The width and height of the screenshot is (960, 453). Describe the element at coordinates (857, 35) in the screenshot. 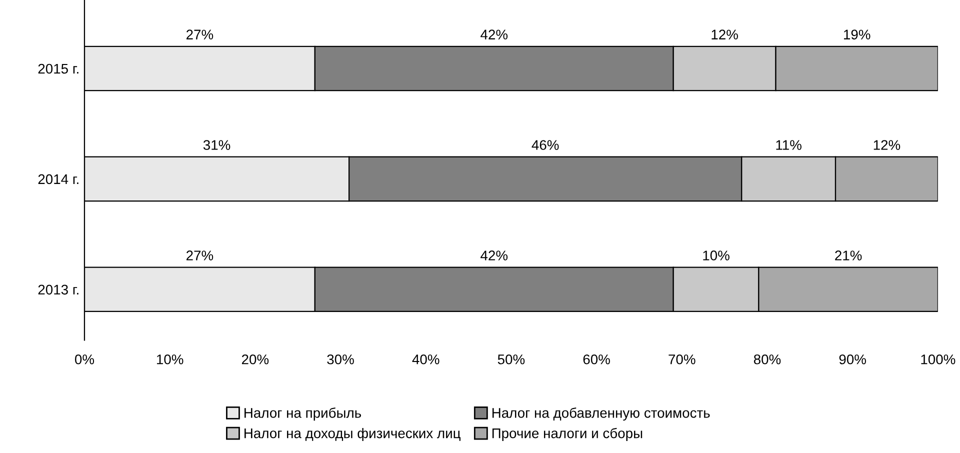

I see `data-label: 19%` at that location.